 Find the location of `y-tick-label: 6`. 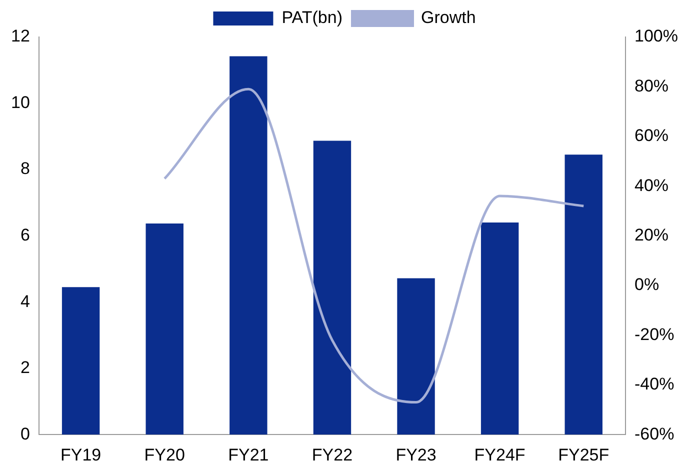

y-tick-label: 6 is located at coordinates (25, 234).